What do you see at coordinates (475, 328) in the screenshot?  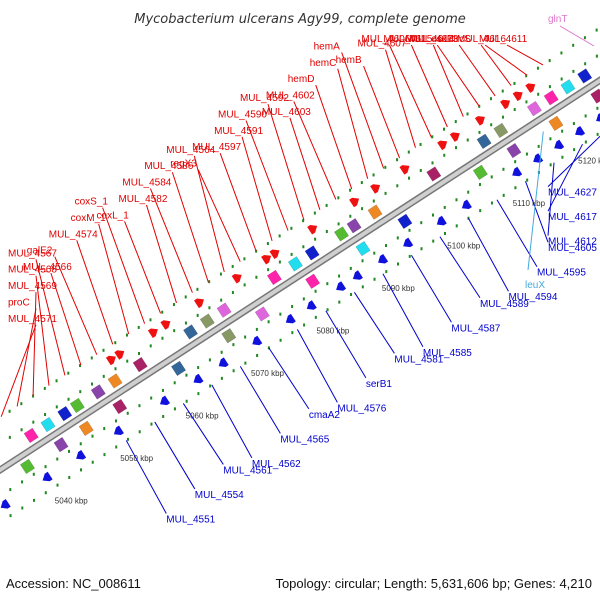 I see `reverse-gene-label: MUL_4587` at bounding box center [475, 328].